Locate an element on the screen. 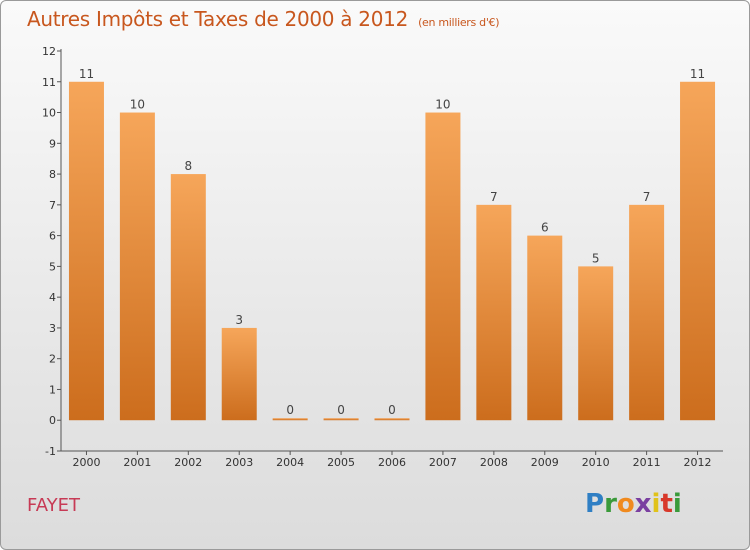 The width and height of the screenshot is (750, 550). place-name: FAYET is located at coordinates (53, 505).